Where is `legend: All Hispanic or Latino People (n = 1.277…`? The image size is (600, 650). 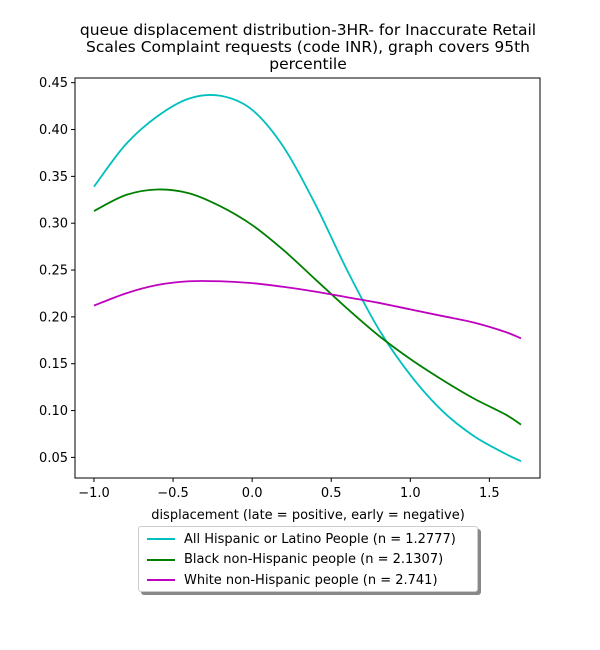
legend: All Hispanic or Latino People (n = 1.277… is located at coordinates (308, 559).